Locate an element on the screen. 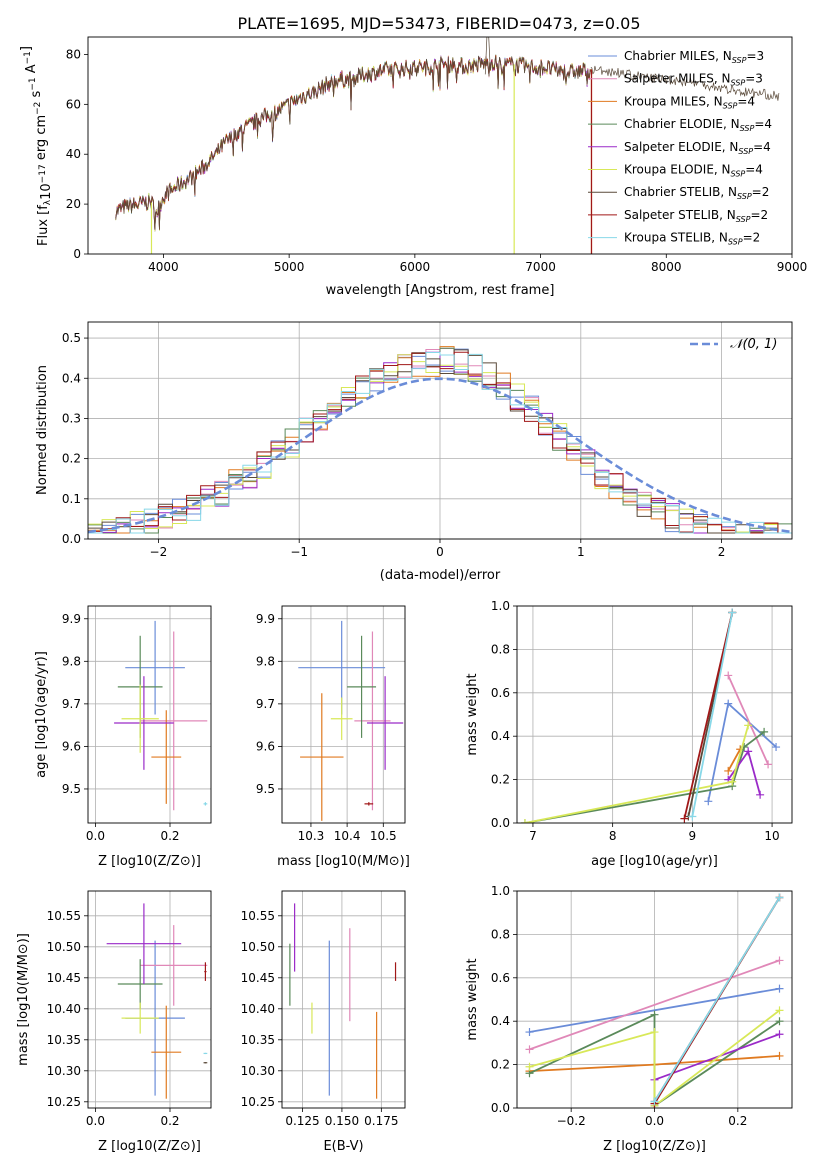  y-tick-label: 80 is located at coordinates (73, 54).